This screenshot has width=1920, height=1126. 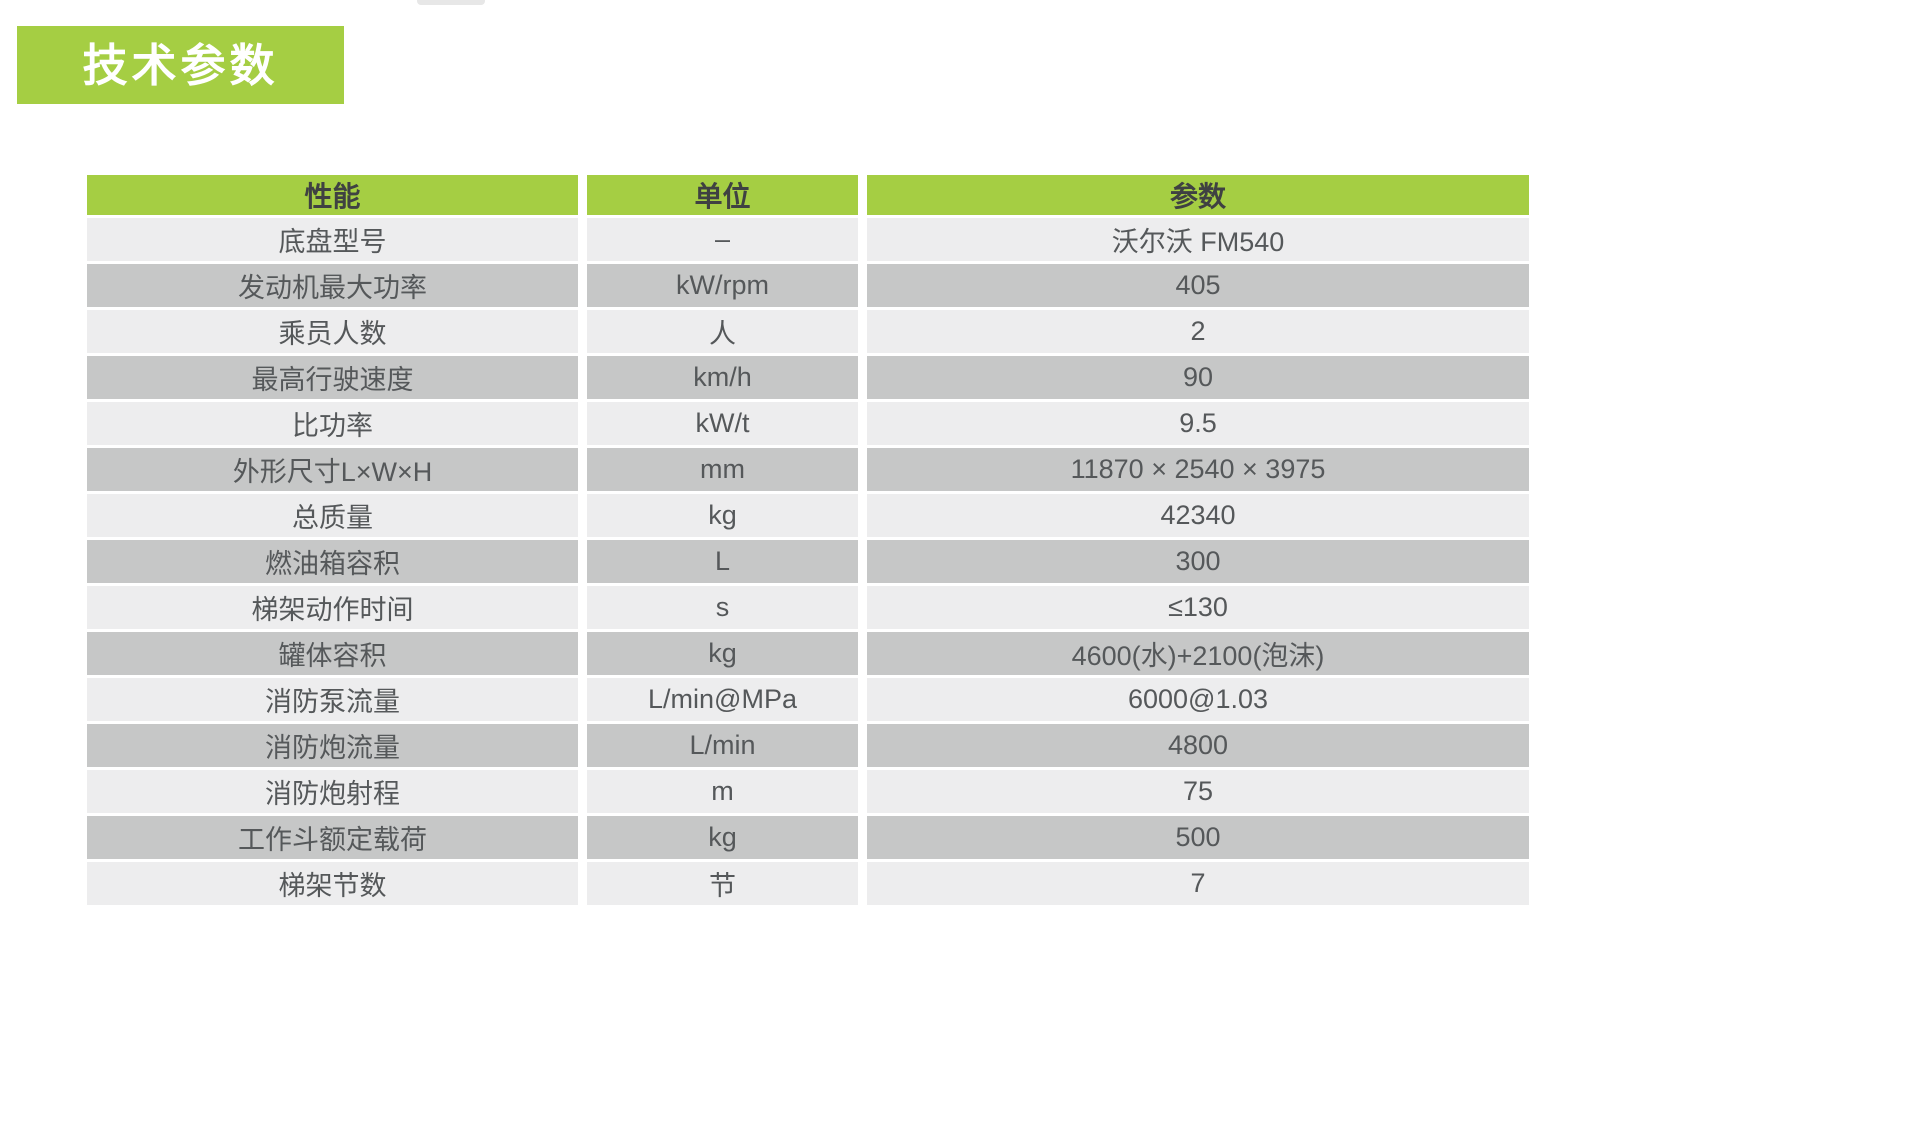 What do you see at coordinates (1198, 377) in the screenshot?
I see `spec-value-cell: 90` at bounding box center [1198, 377].